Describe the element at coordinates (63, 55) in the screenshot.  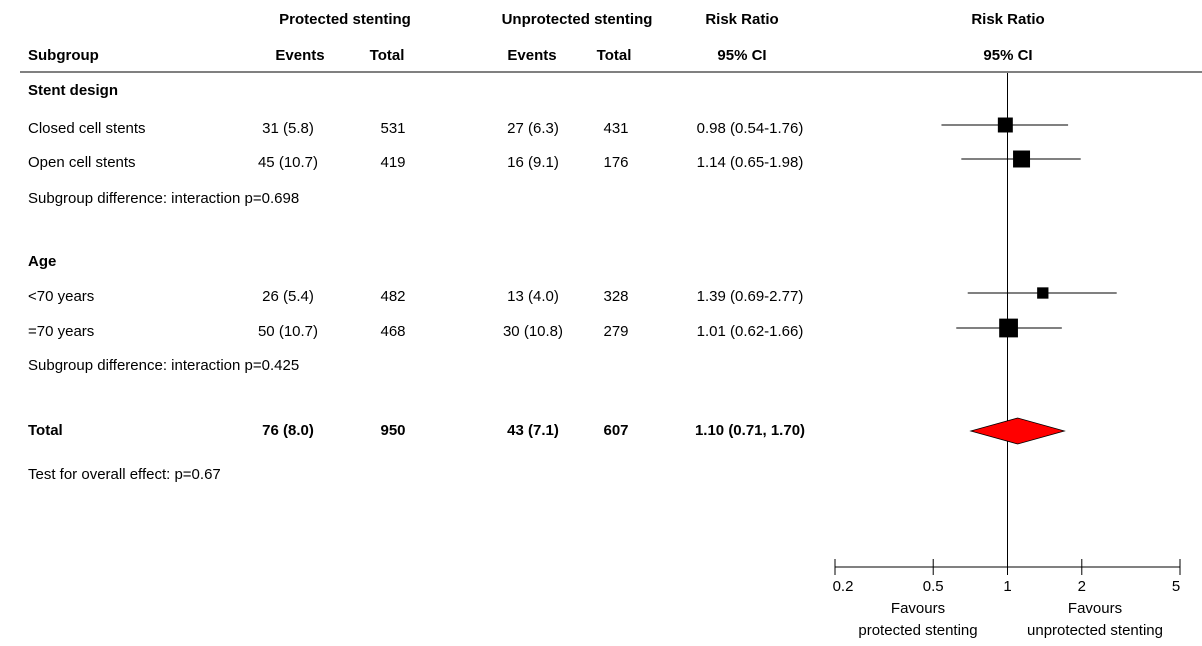
I see `column-header: Subgroup` at that location.